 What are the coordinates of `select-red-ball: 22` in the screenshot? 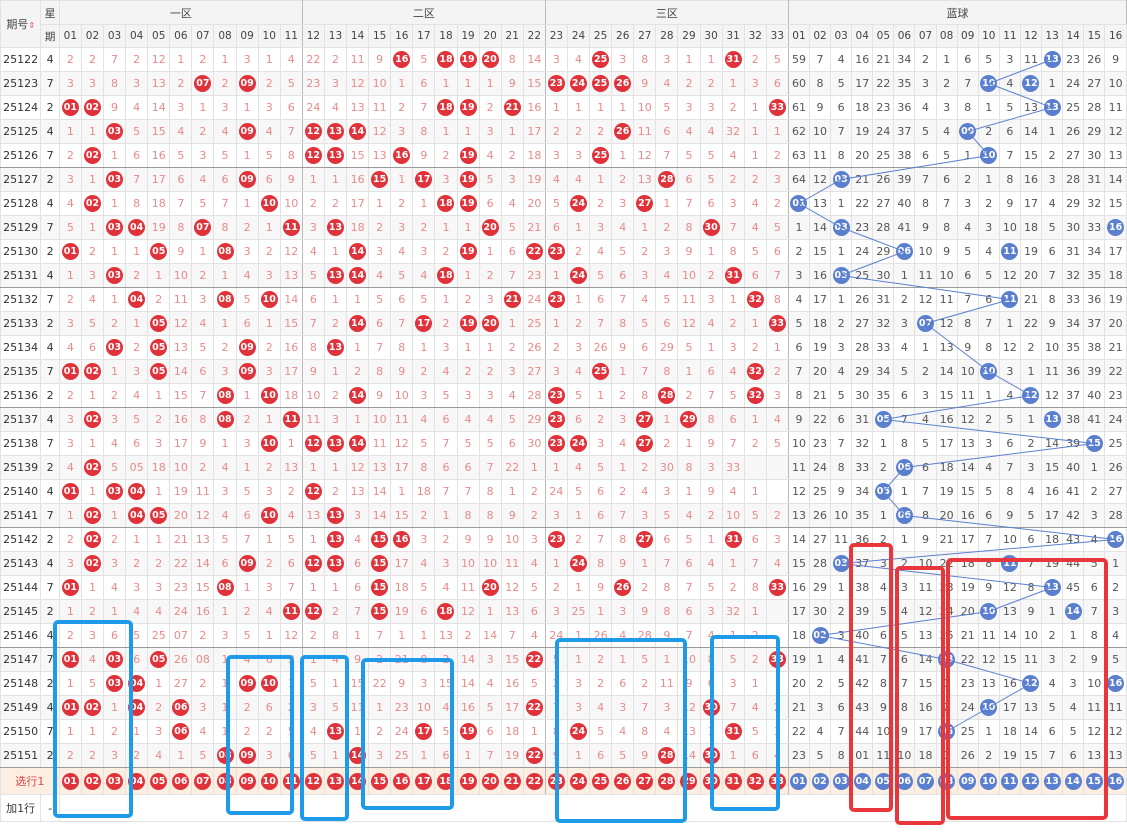 It's located at (534, 781).